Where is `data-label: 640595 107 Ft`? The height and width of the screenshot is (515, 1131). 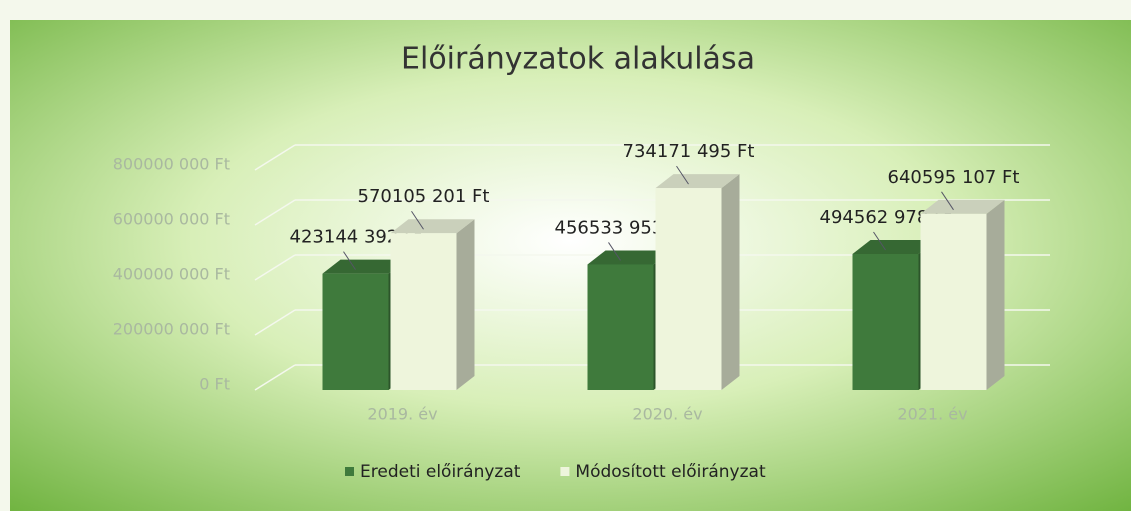
data-label: 640595 107 Ft is located at coordinates (954, 177).